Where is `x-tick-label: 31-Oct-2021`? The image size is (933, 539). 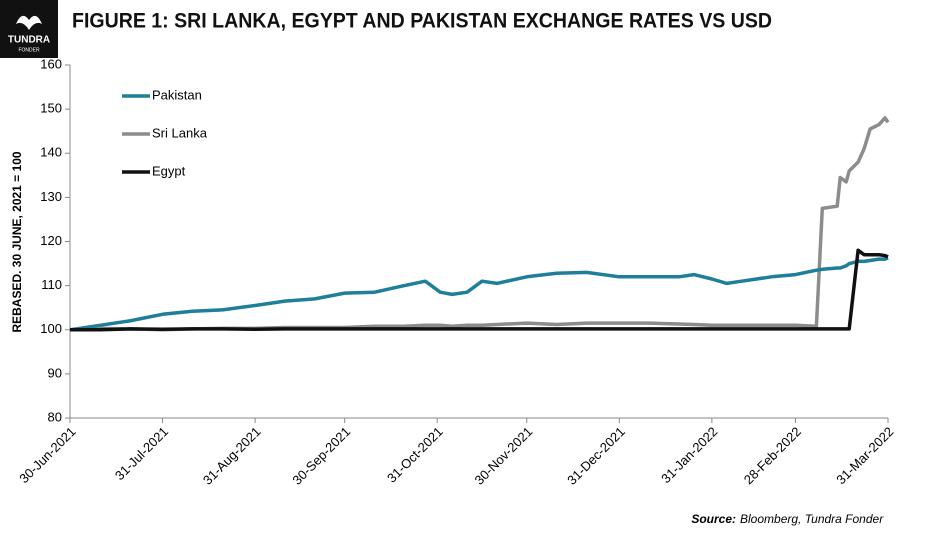 x-tick-label: 31-Oct-2021 is located at coordinates (415, 455).